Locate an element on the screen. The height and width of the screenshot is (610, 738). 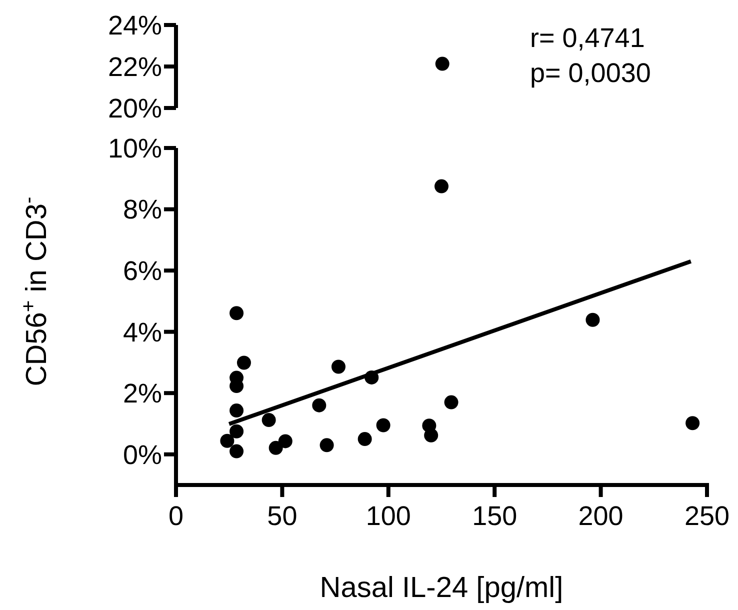
y-tick-label: 10% is located at coordinates (135, 148).